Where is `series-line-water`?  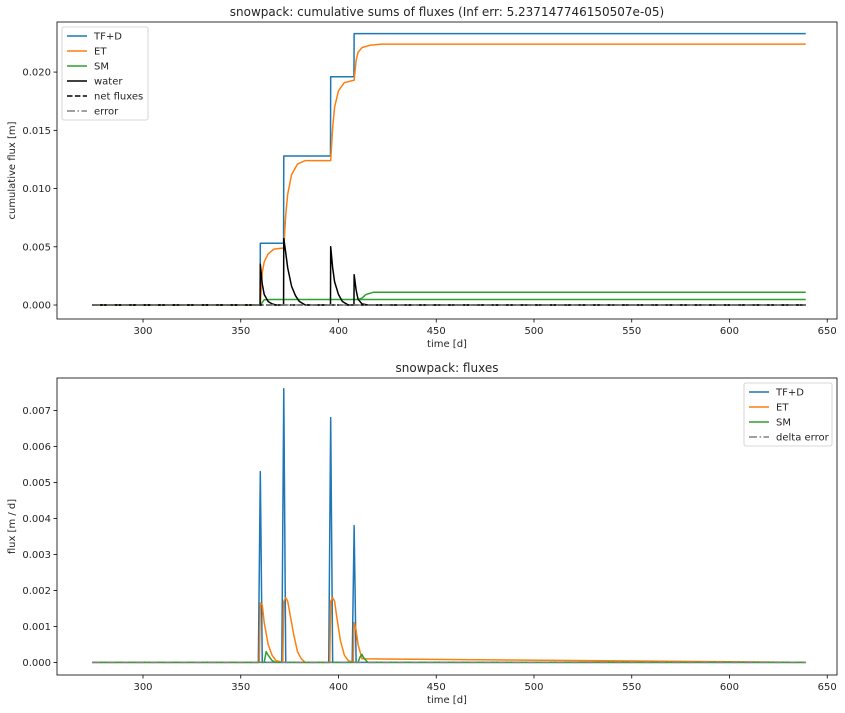 series-line-water is located at coordinates (449, 271).